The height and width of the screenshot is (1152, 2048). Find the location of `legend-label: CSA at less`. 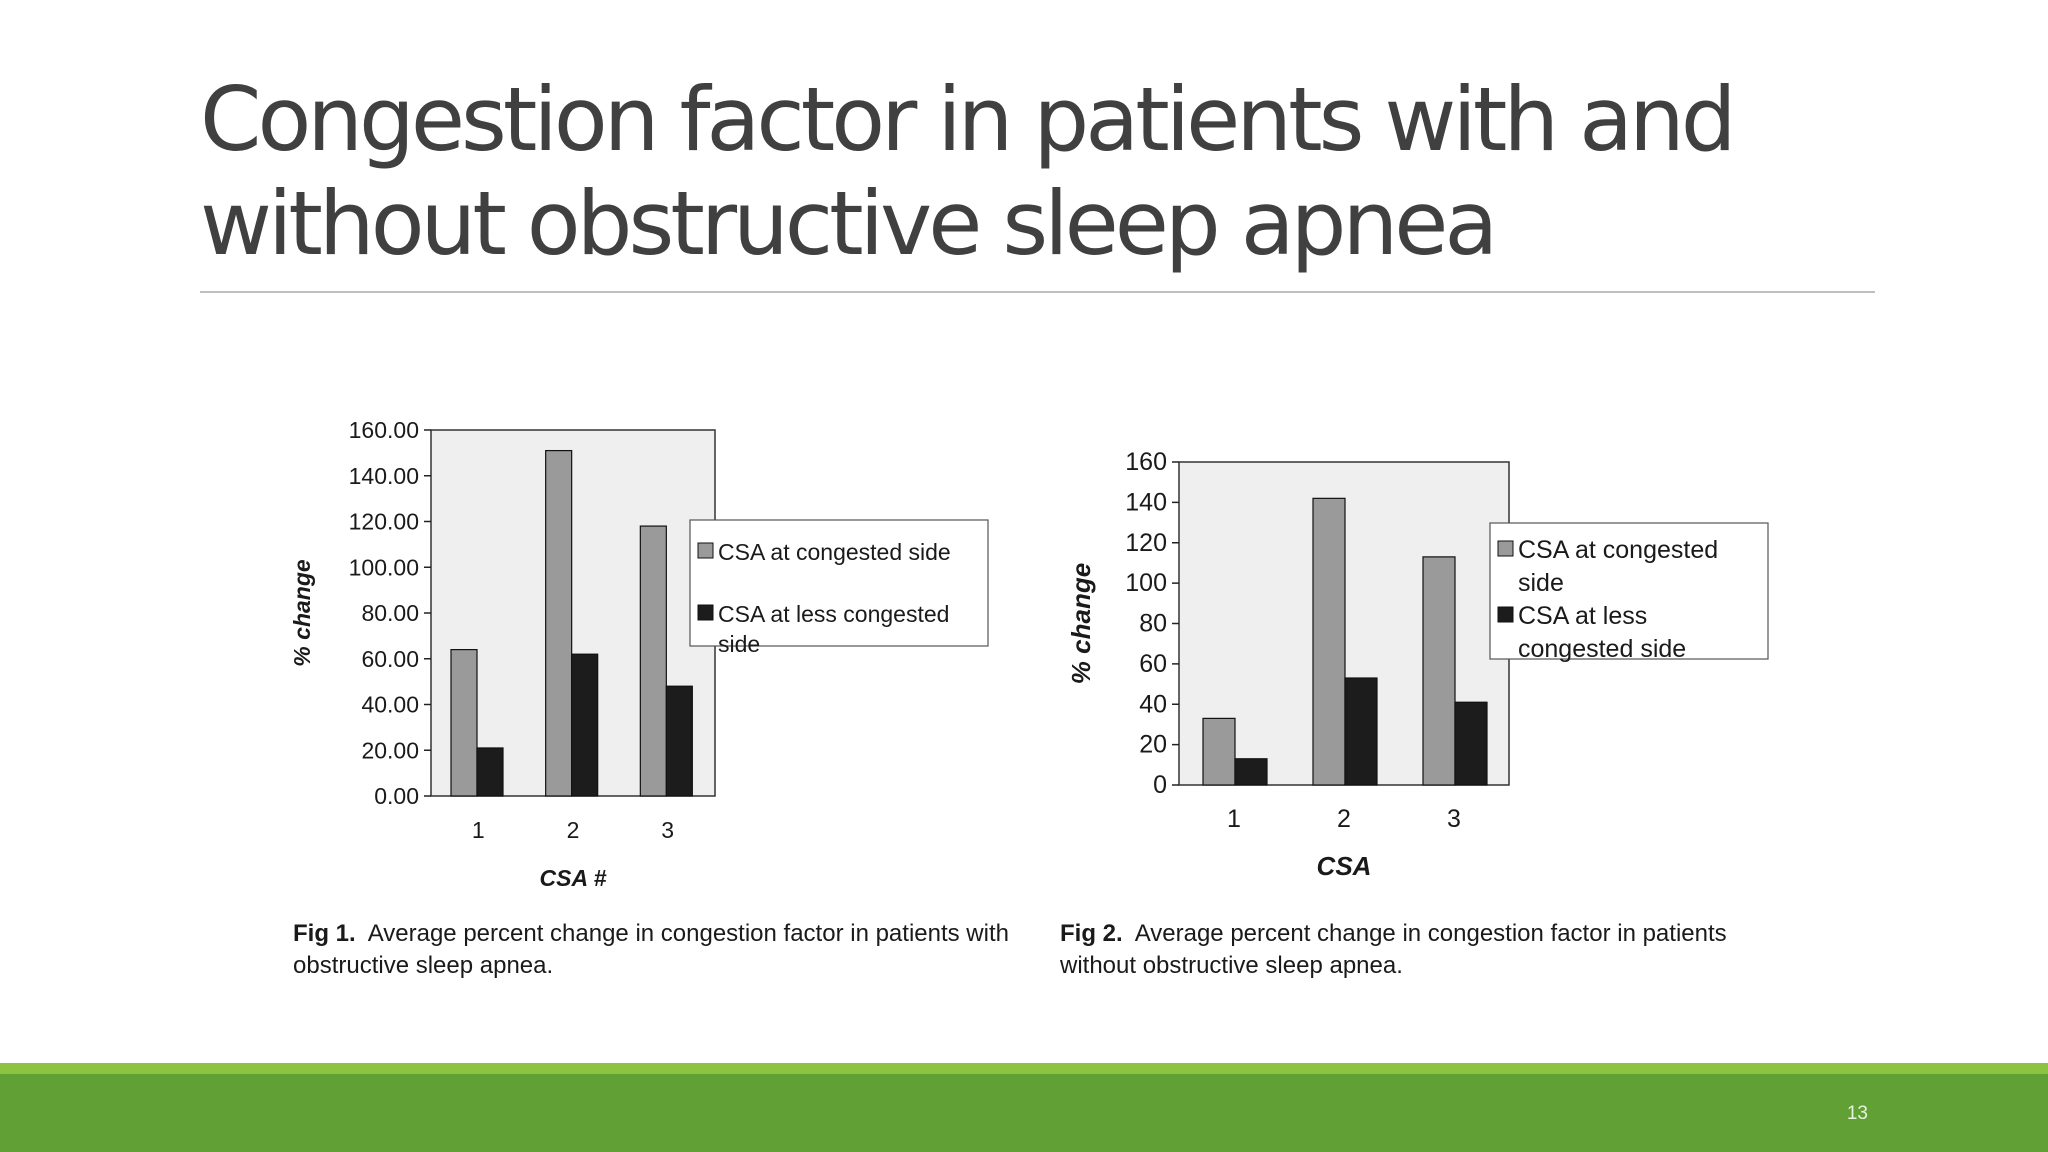

legend-label: CSA at less is located at coordinates (1582, 616).